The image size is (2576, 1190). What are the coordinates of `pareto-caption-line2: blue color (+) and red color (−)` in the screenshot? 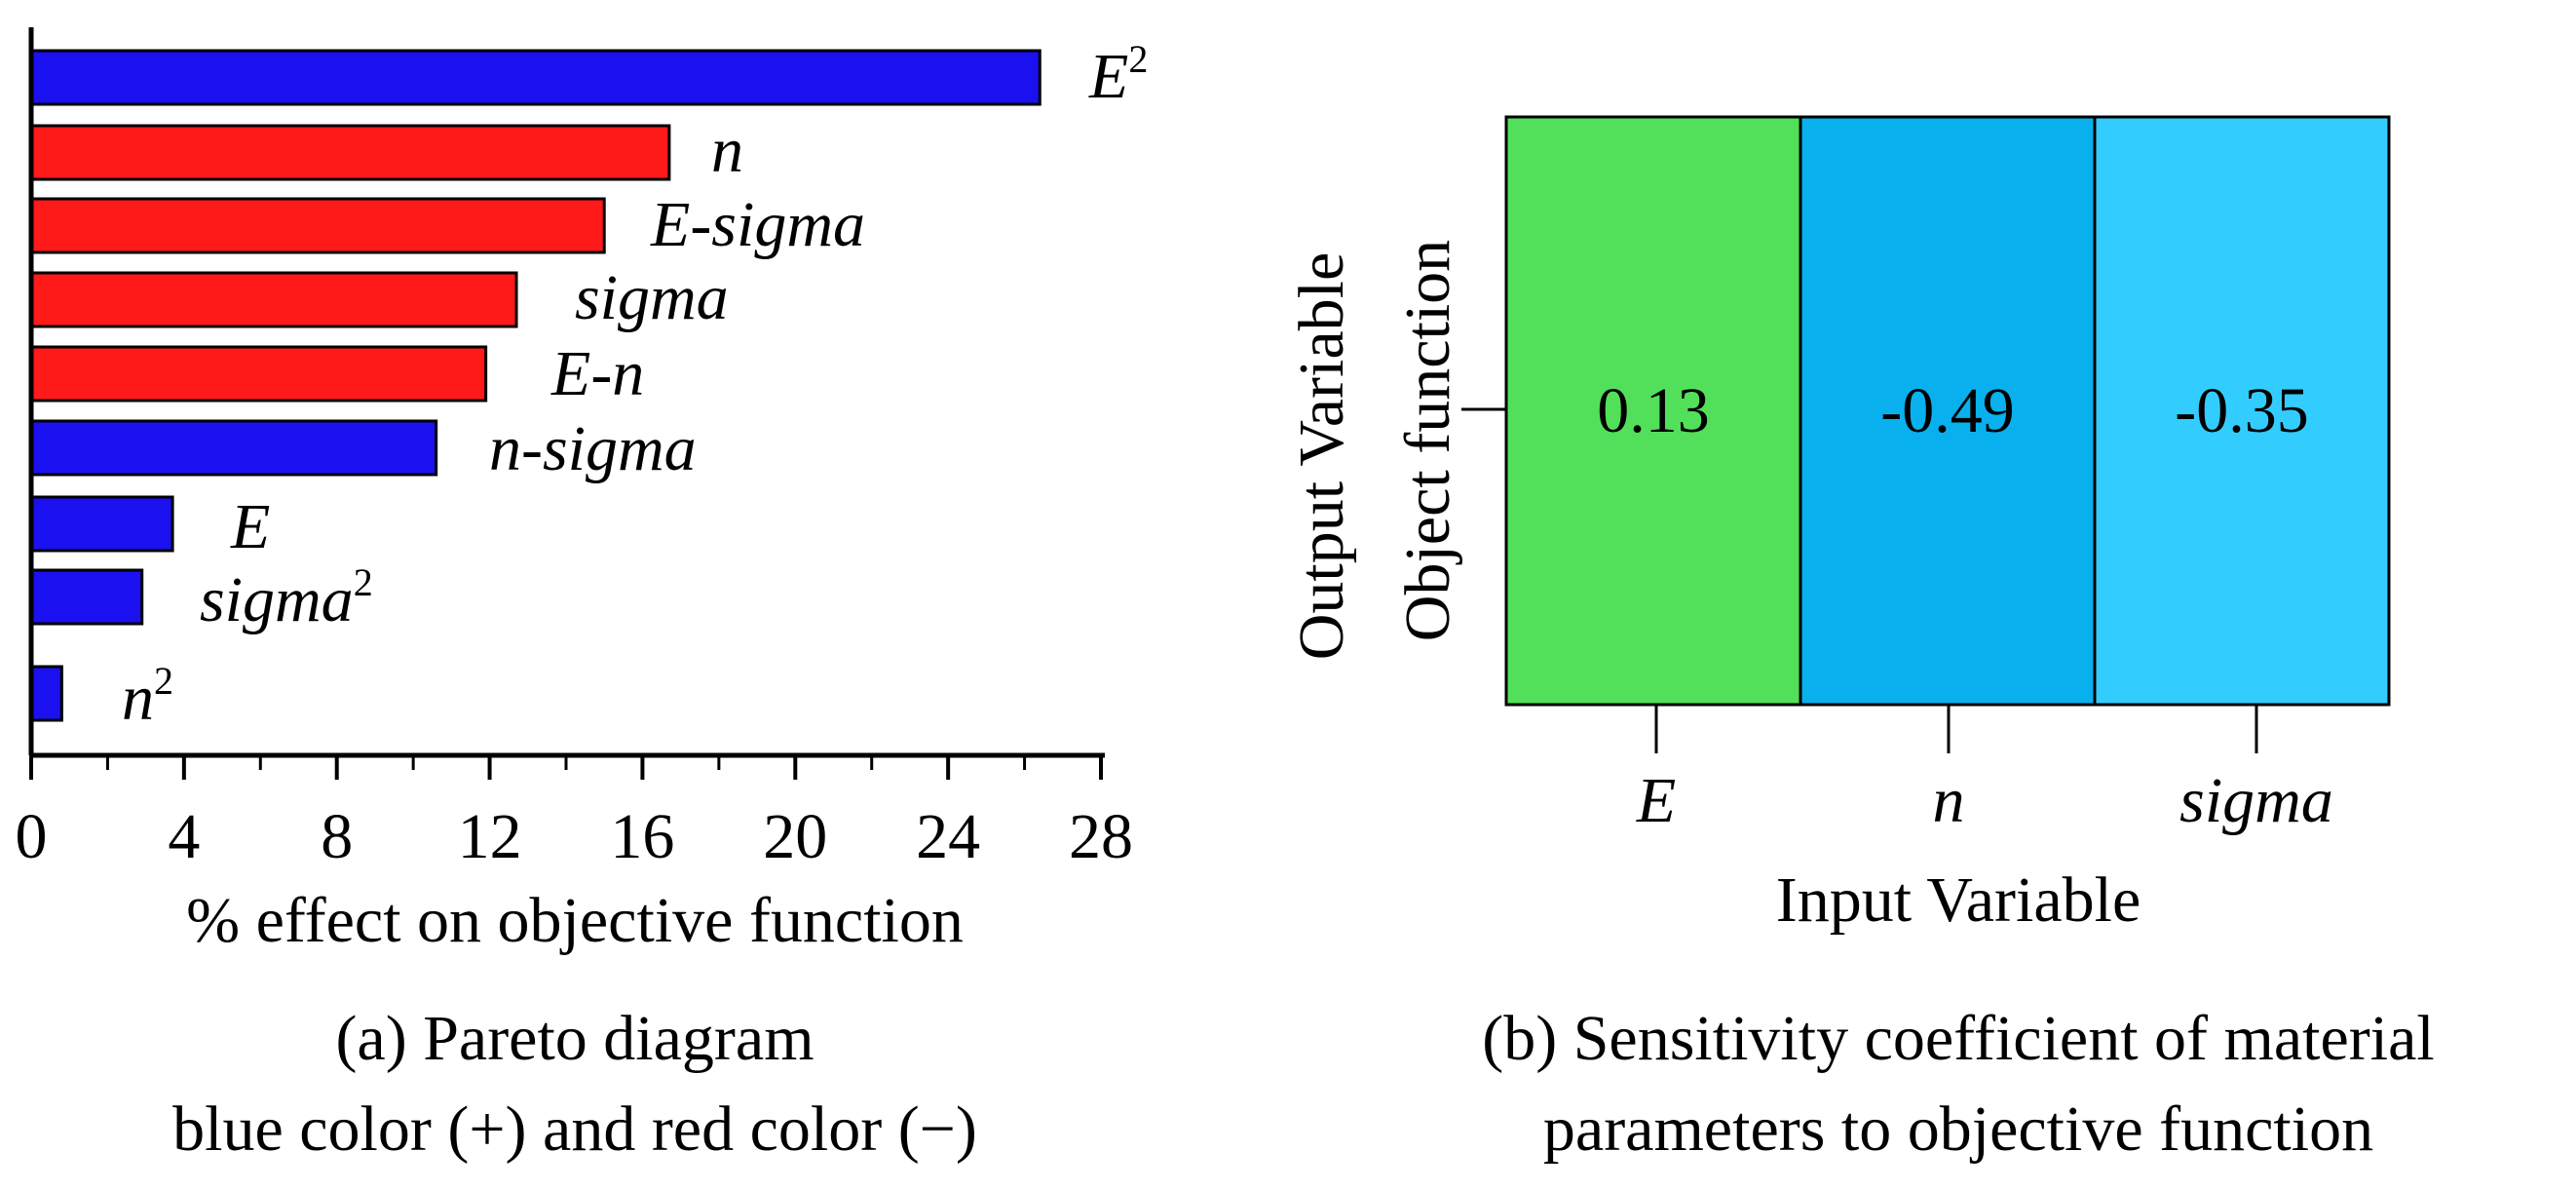 It's located at (574, 1129).